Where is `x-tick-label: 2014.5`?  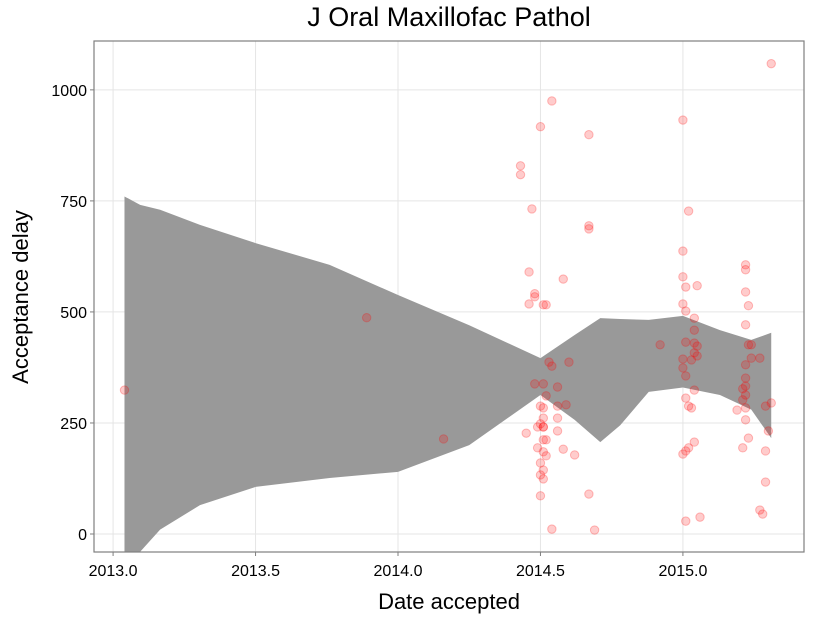 x-tick-label: 2014.5 is located at coordinates (540, 571).